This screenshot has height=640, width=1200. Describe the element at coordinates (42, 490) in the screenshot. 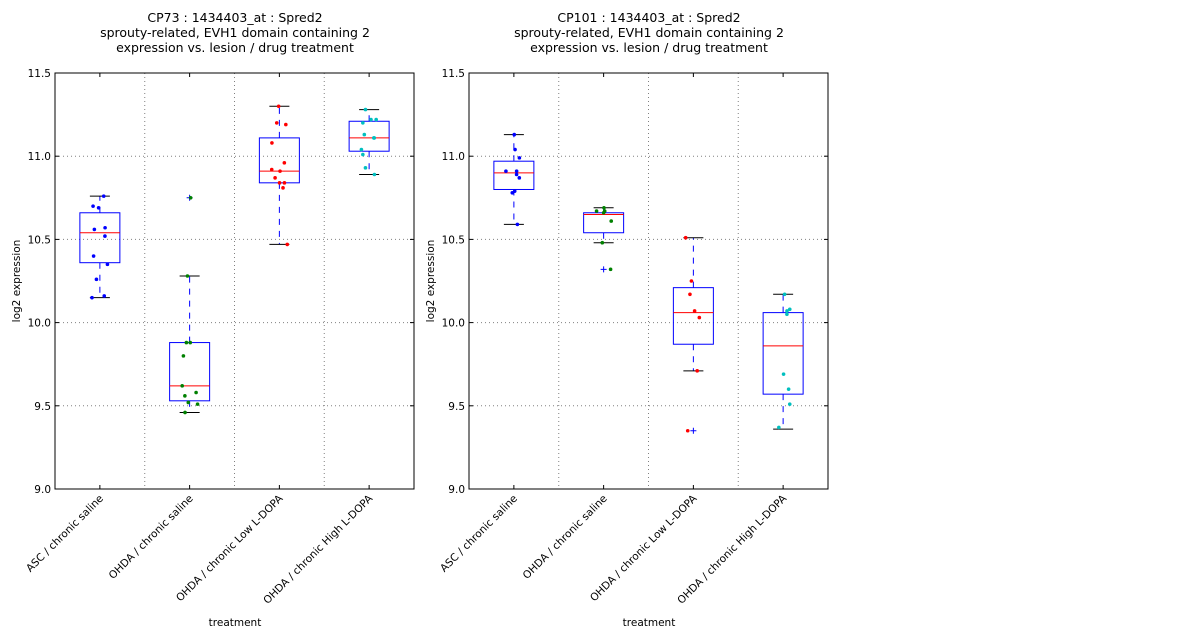

I see `y-tick-label: 9.0` at that location.